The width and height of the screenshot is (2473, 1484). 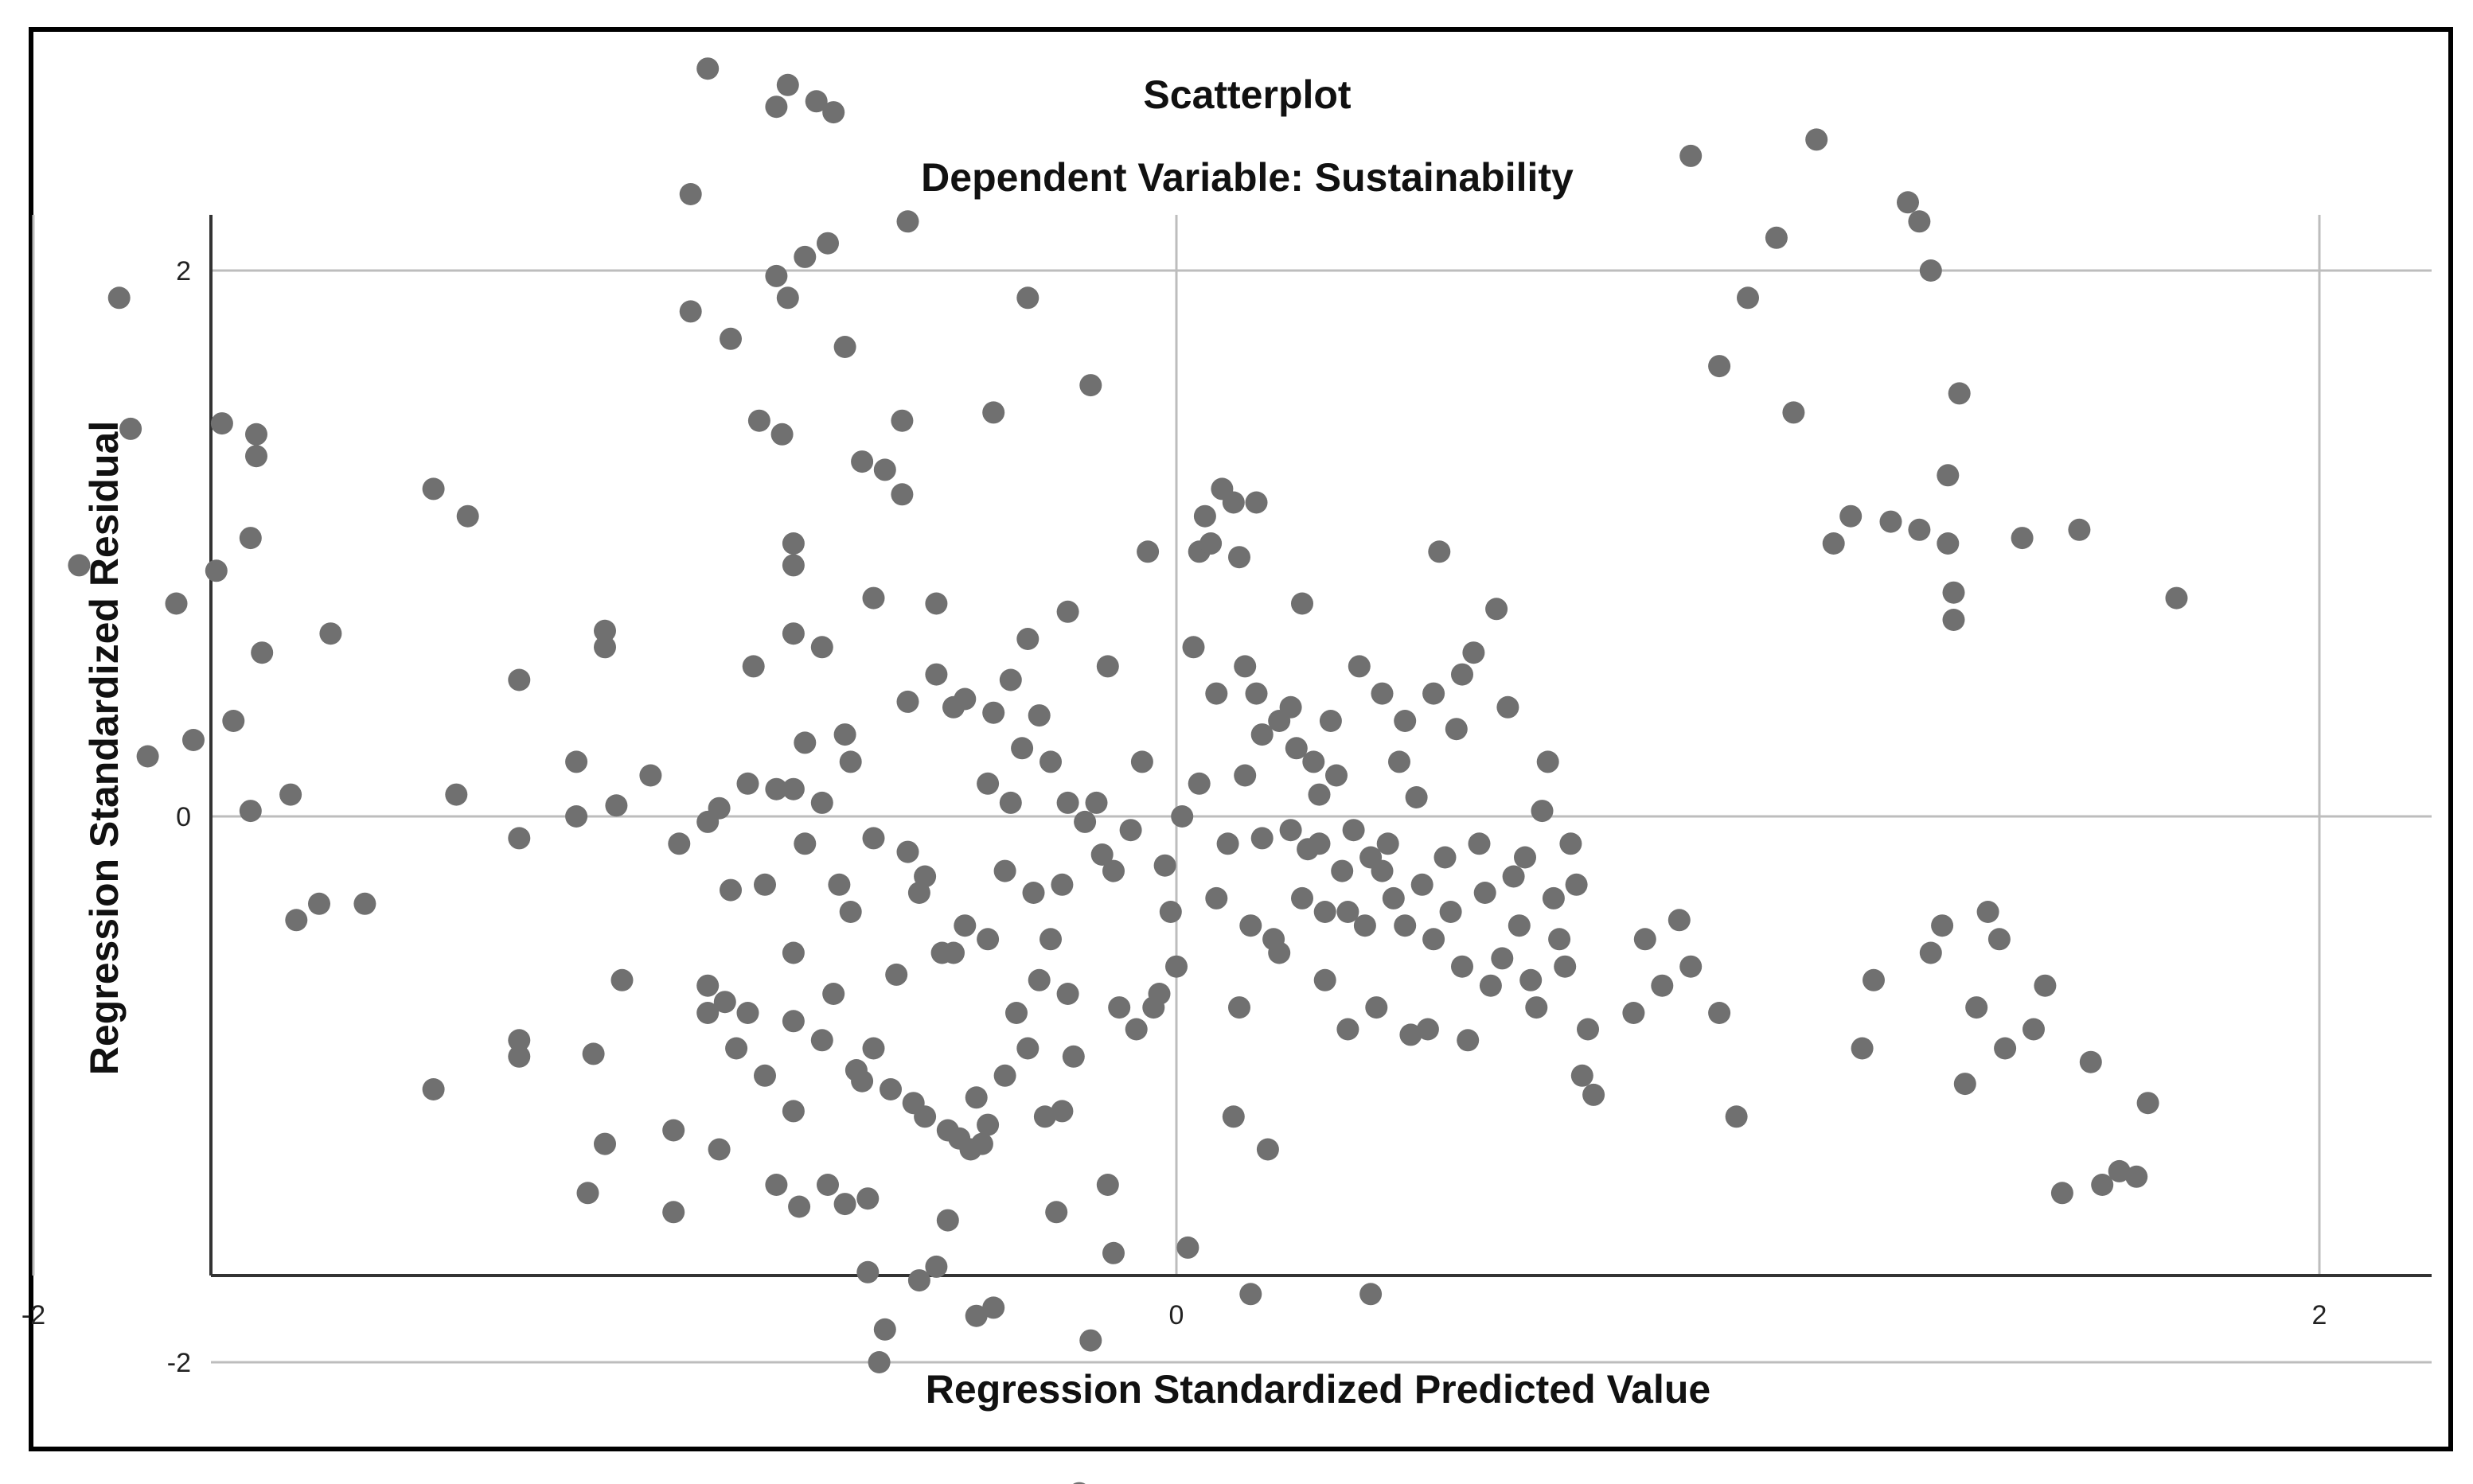 What do you see at coordinates (104, 748) in the screenshot?
I see `y-axis-label: Regression Standardized Residual` at bounding box center [104, 748].